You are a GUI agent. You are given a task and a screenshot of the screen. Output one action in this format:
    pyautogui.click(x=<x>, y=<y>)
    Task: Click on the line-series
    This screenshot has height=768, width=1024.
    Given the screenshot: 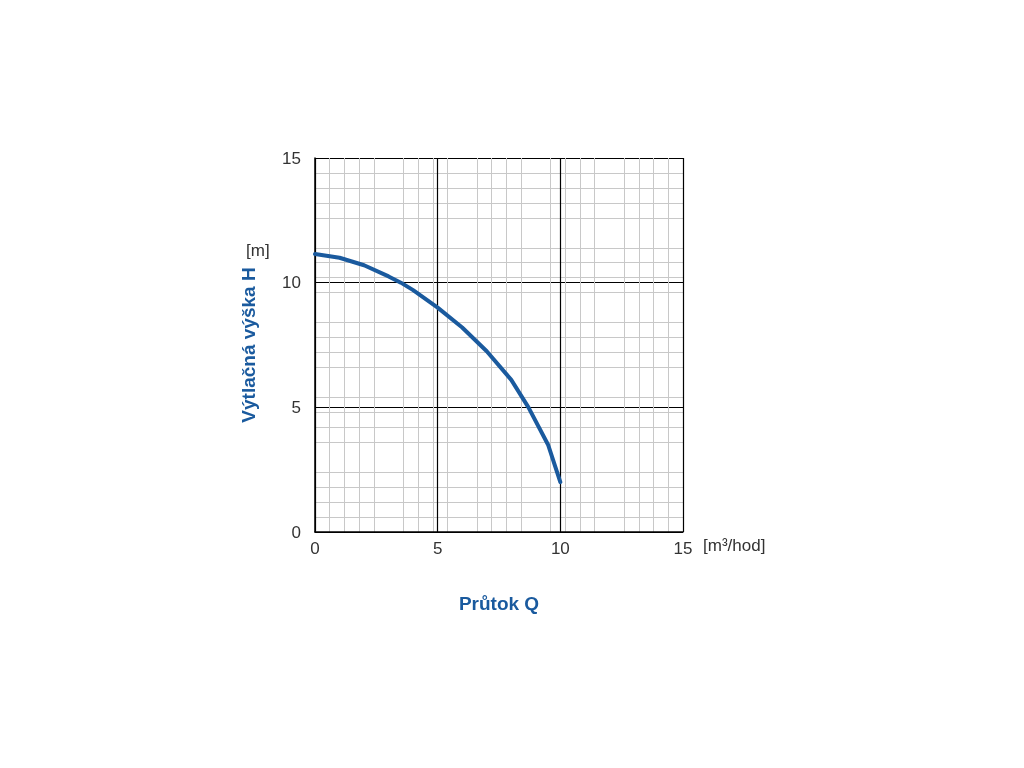 What is the action you would take?
    pyautogui.click(x=438, y=368)
    